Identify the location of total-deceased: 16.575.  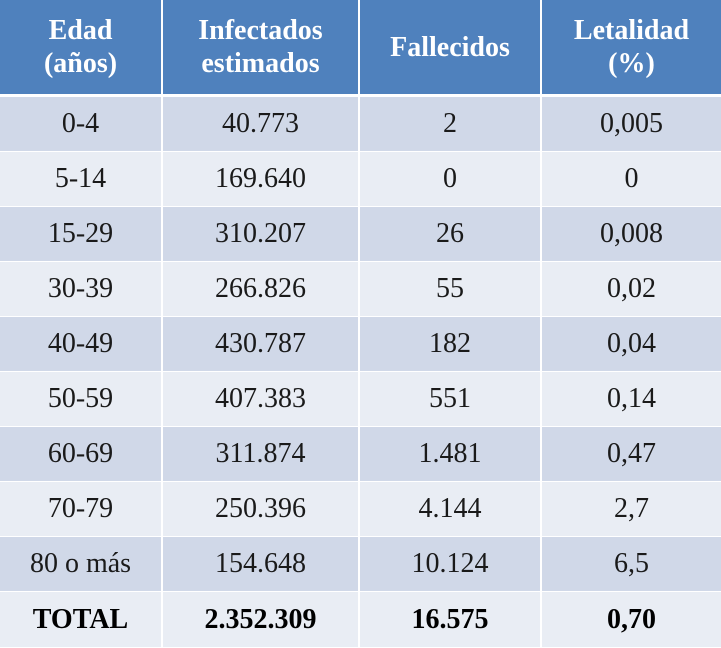
(450, 619).